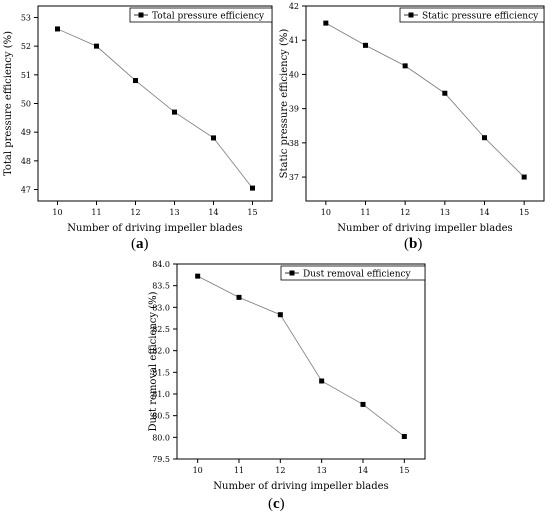  What do you see at coordinates (294, 74) in the screenshot?
I see `y-tick-label: 40` at bounding box center [294, 74].